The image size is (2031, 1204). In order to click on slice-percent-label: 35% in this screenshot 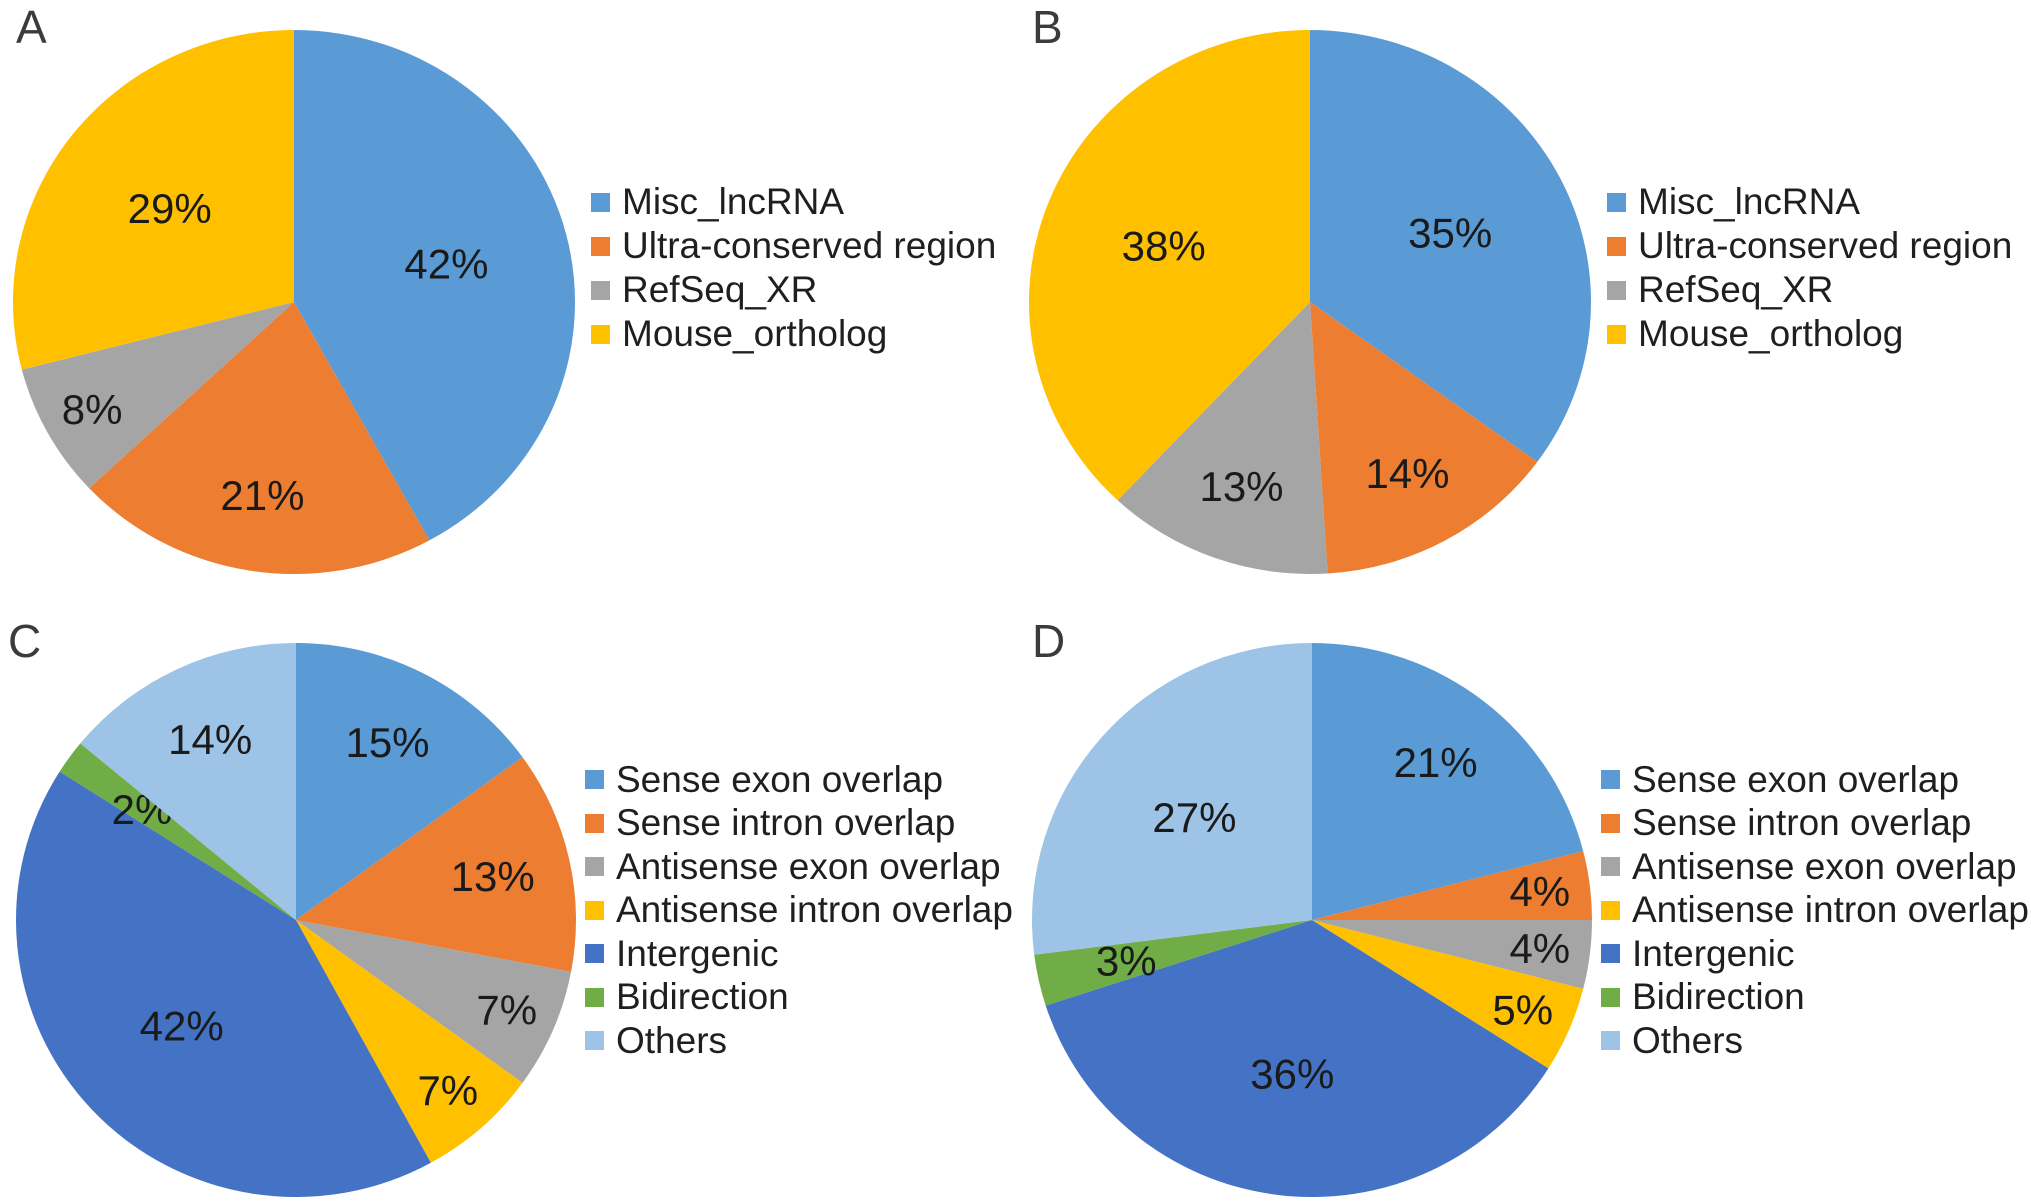, I will do `click(1450, 232)`.